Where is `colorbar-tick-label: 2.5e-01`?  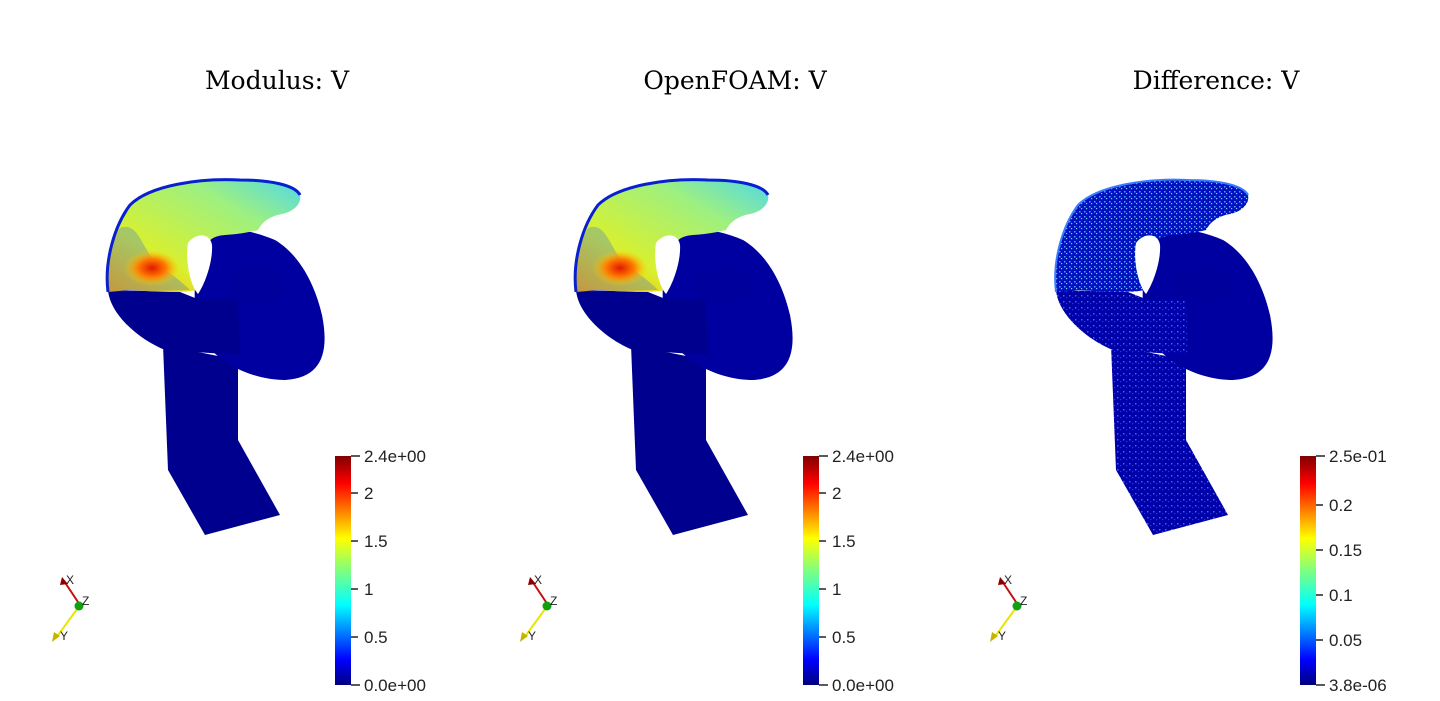 colorbar-tick-label: 2.5e-01 is located at coordinates (1358, 456).